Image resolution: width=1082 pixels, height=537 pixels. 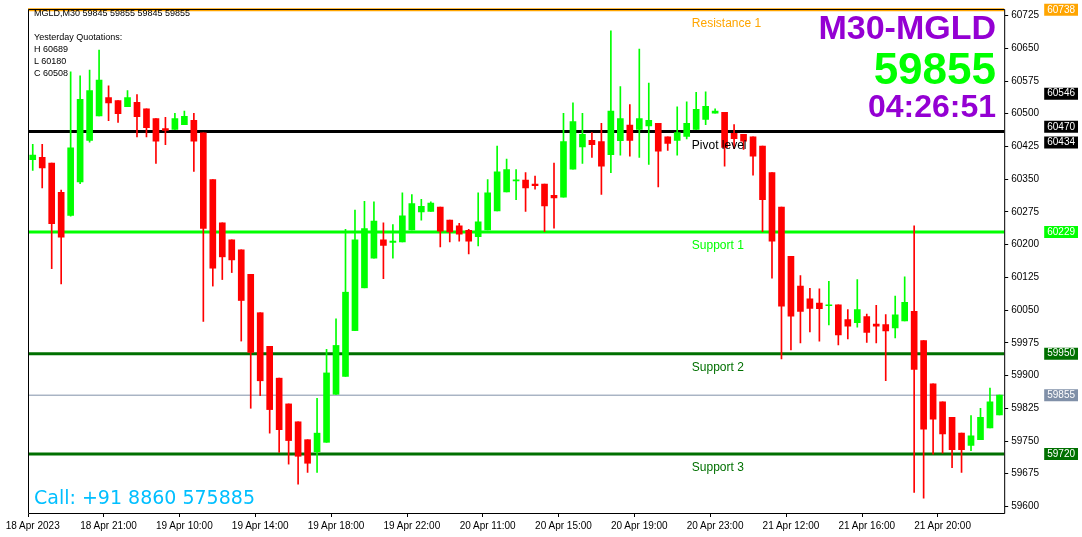 What do you see at coordinates (33, 525) in the screenshot?
I see `x-tick-label: 18 Apr 2023` at bounding box center [33, 525].